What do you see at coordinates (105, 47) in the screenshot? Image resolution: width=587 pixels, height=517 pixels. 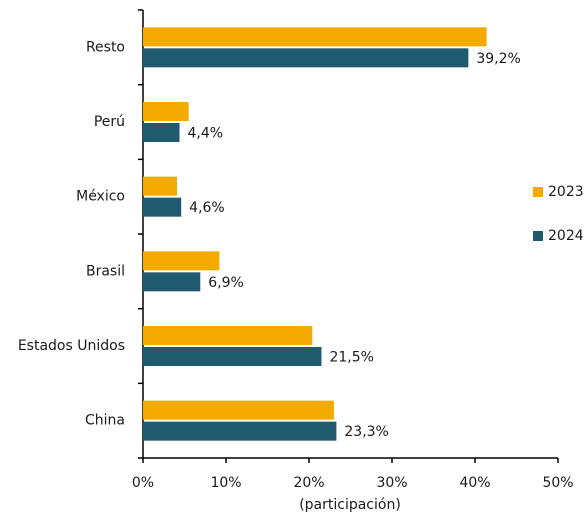 I see `y-tick-label: Resto` at bounding box center [105, 47].